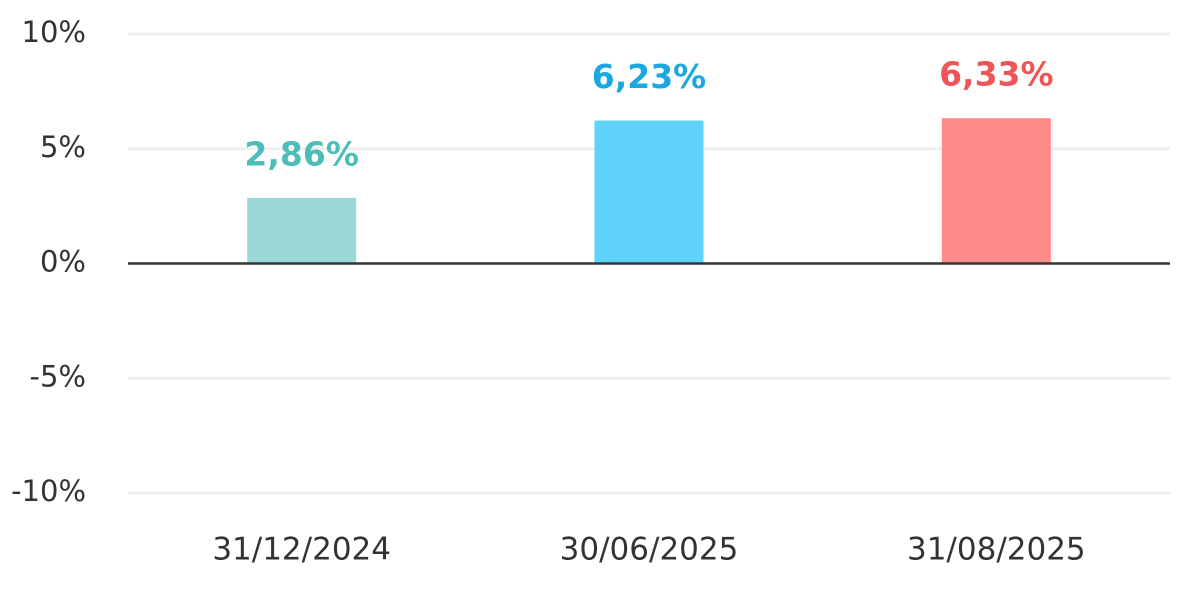 This screenshot has width=1196, height=608. What do you see at coordinates (996, 550) in the screenshot?
I see `x-tick-label: 31/08/2025` at bounding box center [996, 550].